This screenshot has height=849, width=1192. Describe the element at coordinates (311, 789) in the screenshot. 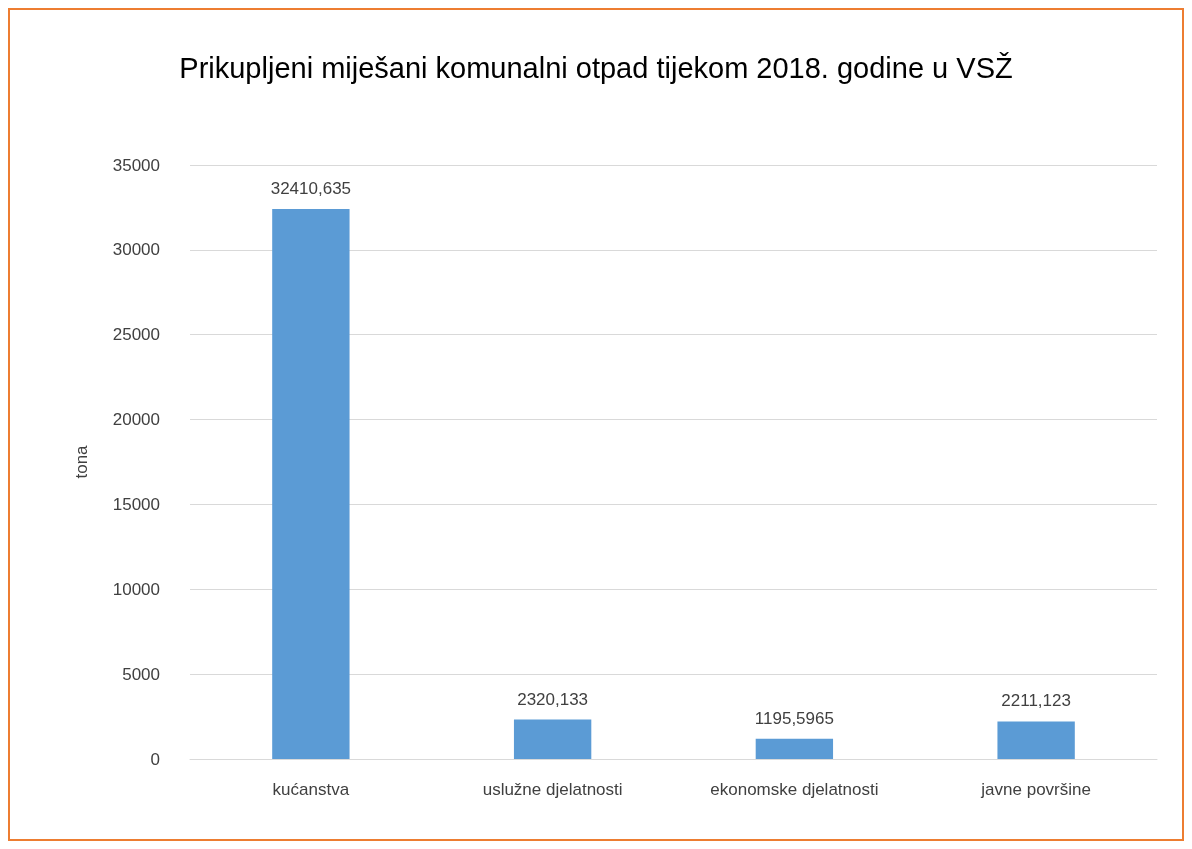

I see `x-tick-label: kućanstva` at that location.